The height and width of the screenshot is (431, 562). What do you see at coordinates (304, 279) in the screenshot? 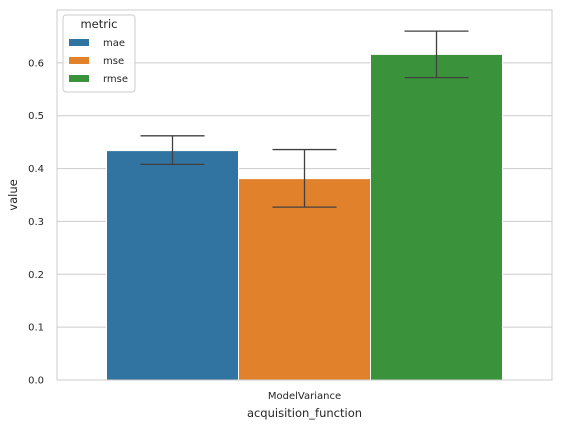
I see `bar-mse` at bounding box center [304, 279].